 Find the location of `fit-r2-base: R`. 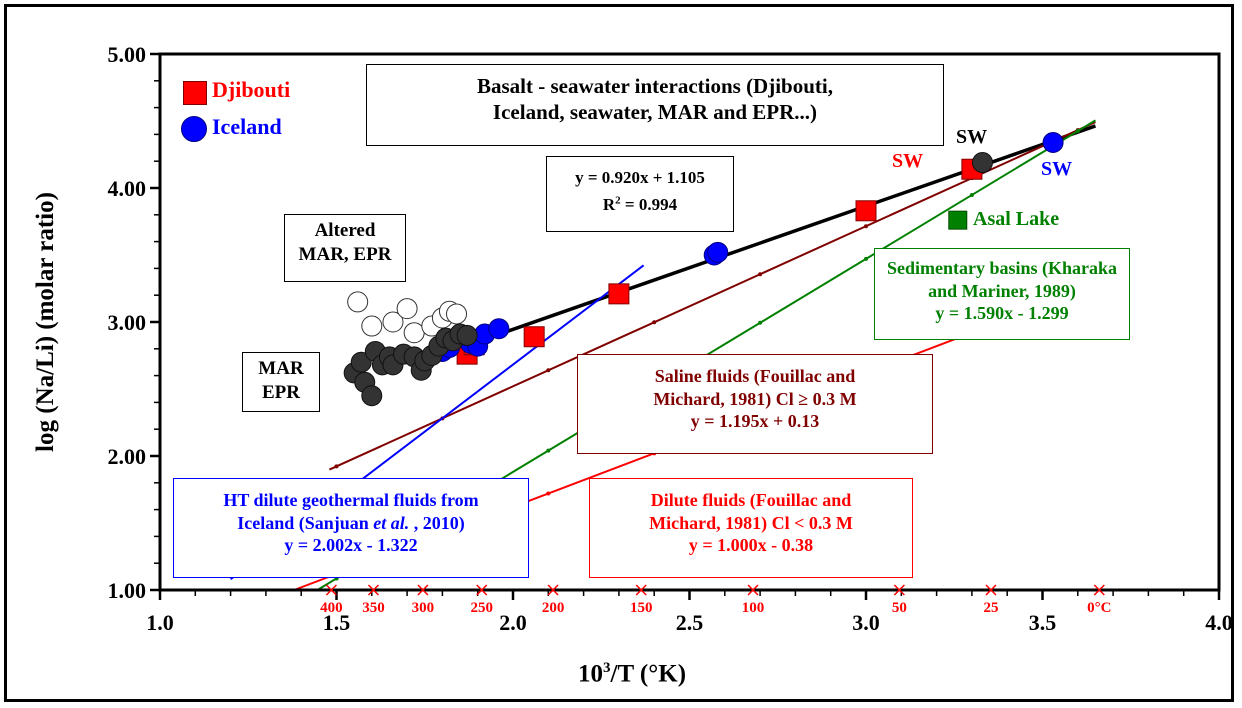

fit-r2-base: R is located at coordinates (609, 205).